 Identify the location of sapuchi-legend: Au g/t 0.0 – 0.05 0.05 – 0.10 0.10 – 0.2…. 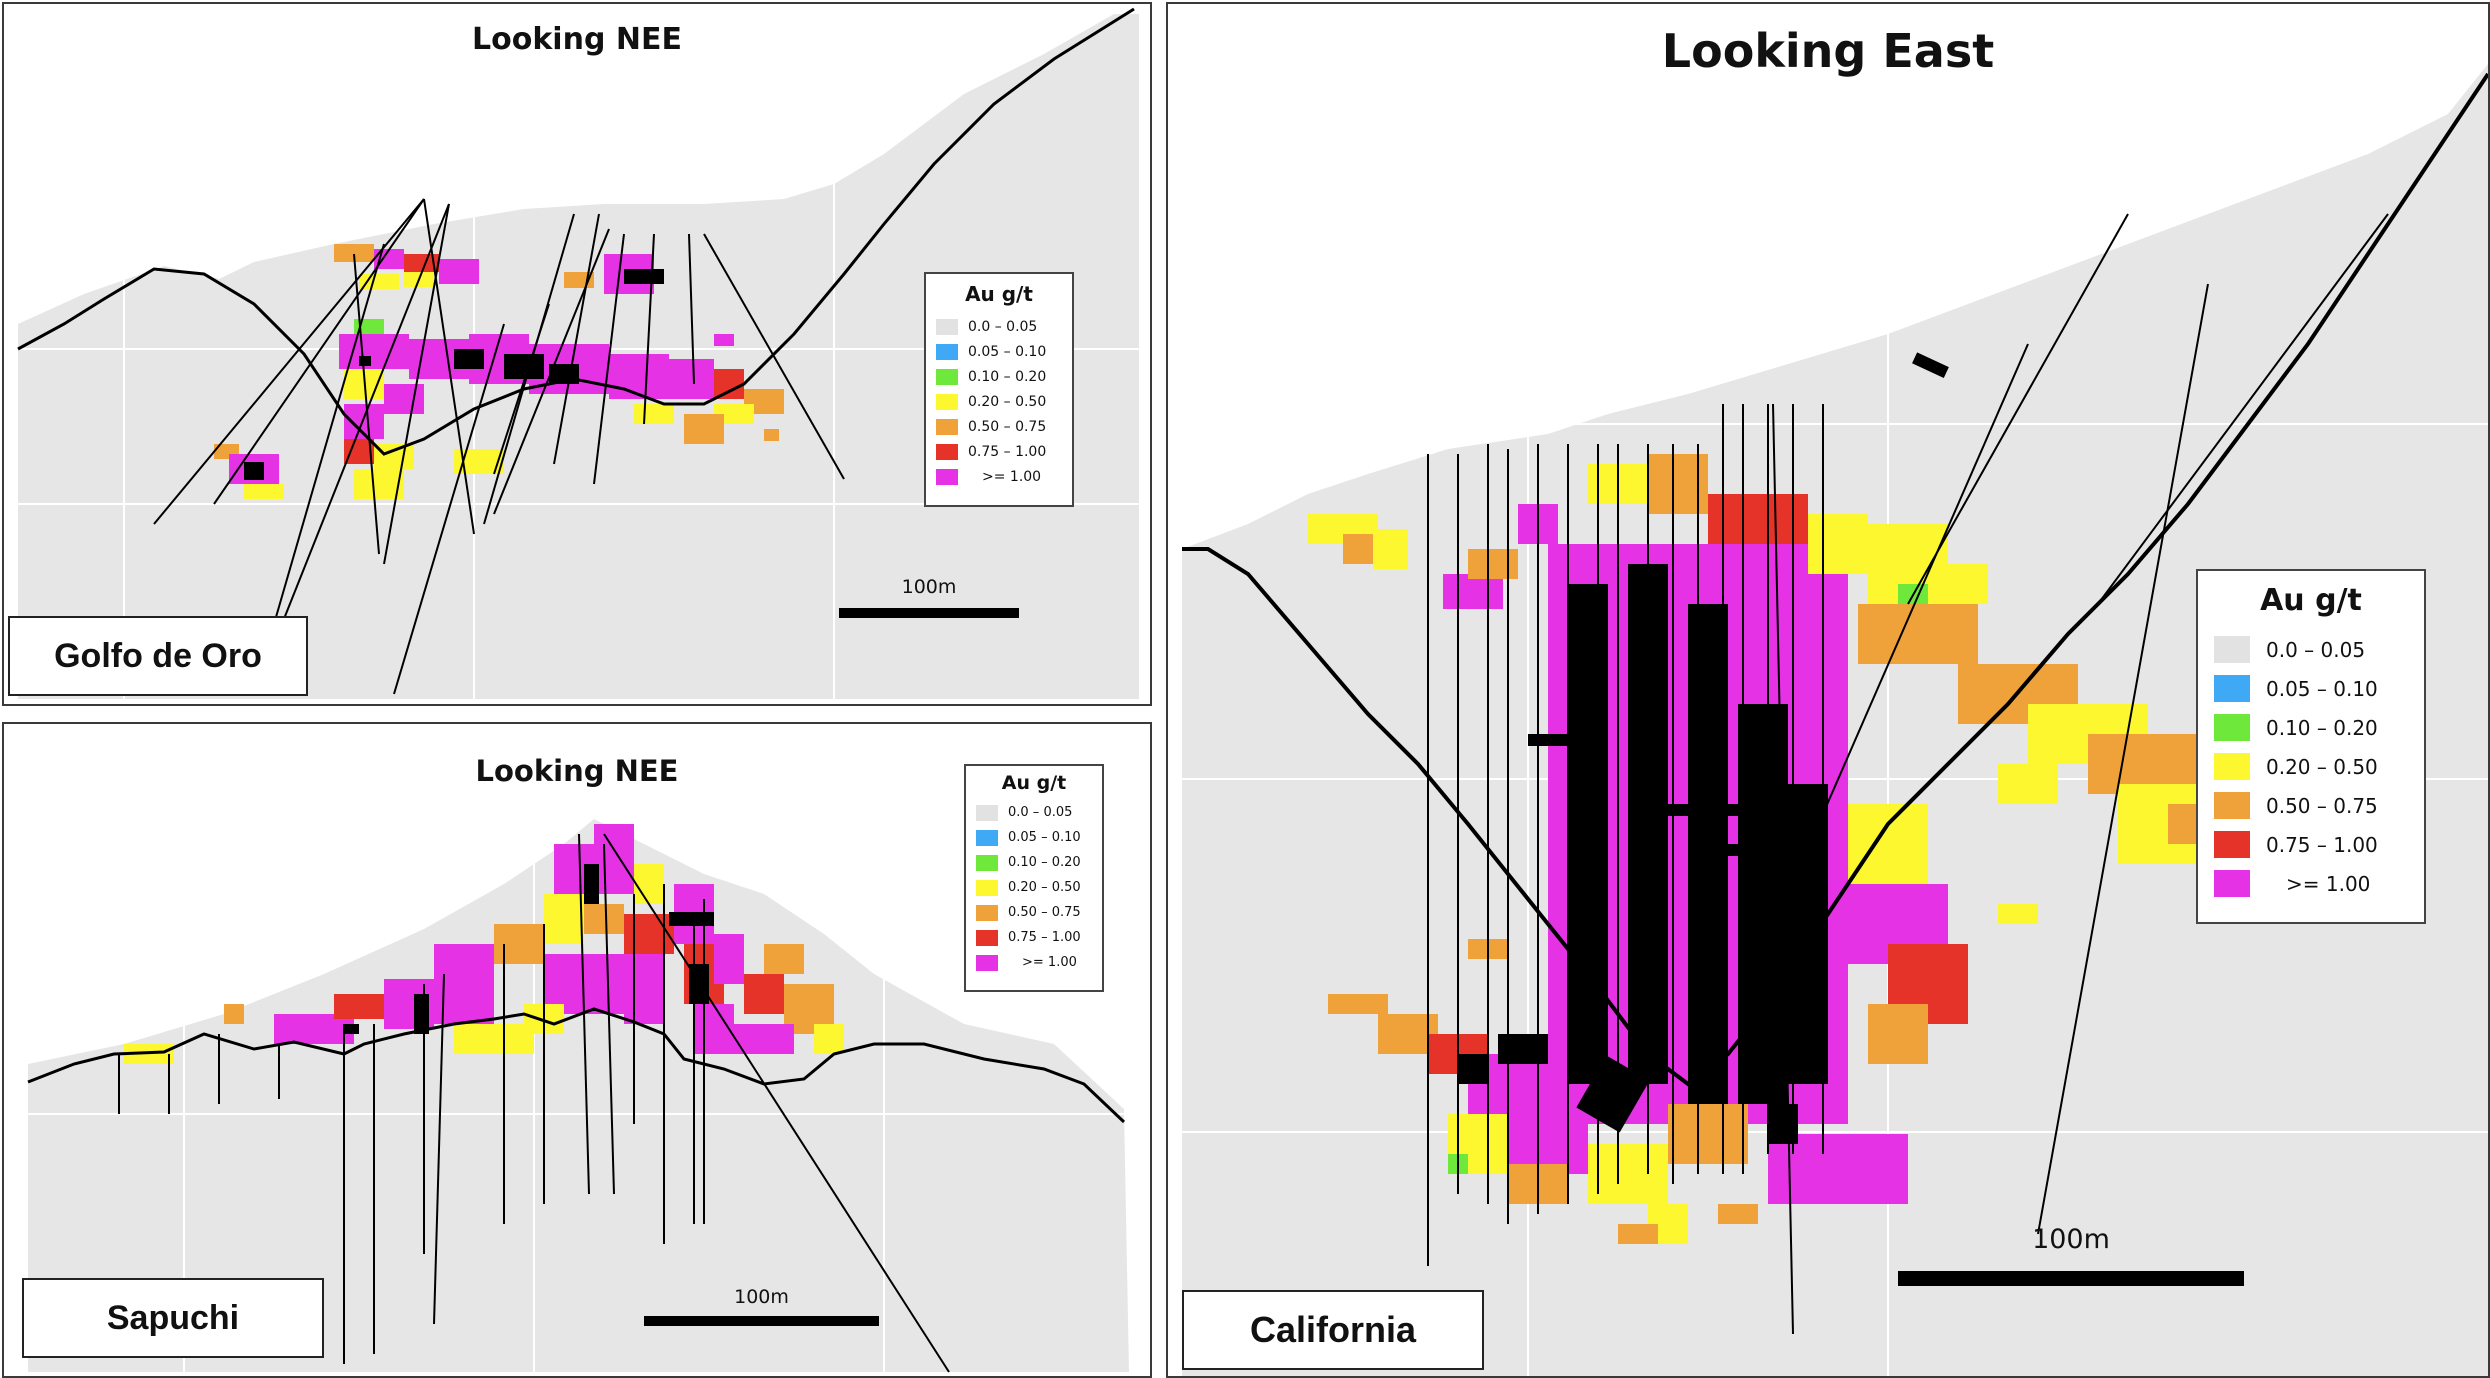
(1034, 878).